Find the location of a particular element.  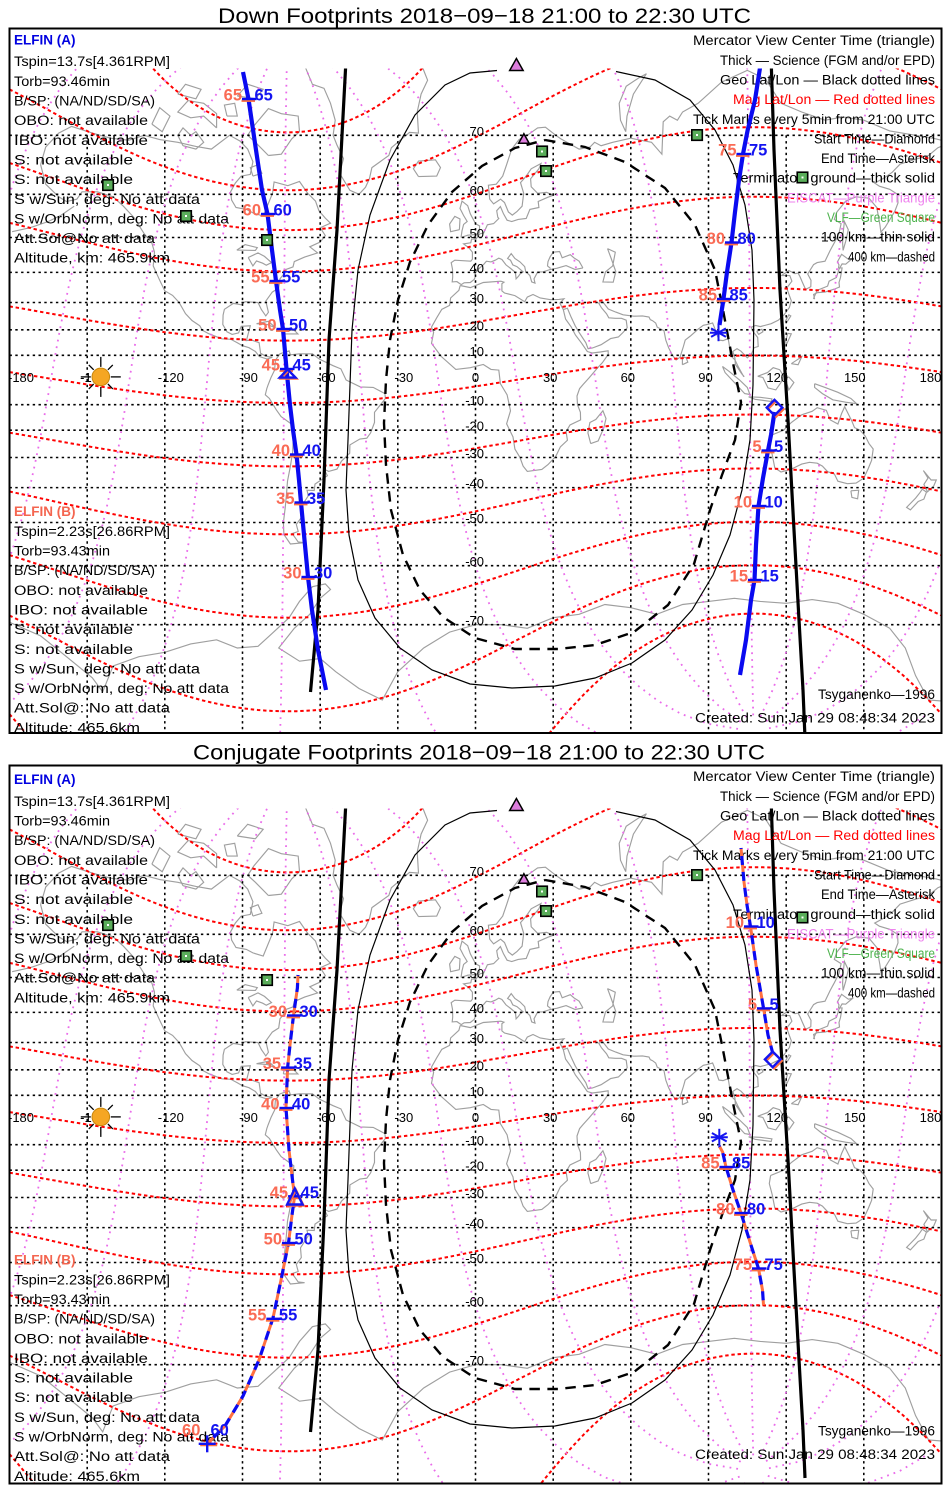

svg-text: -10 is located at coordinates (474, 1140).